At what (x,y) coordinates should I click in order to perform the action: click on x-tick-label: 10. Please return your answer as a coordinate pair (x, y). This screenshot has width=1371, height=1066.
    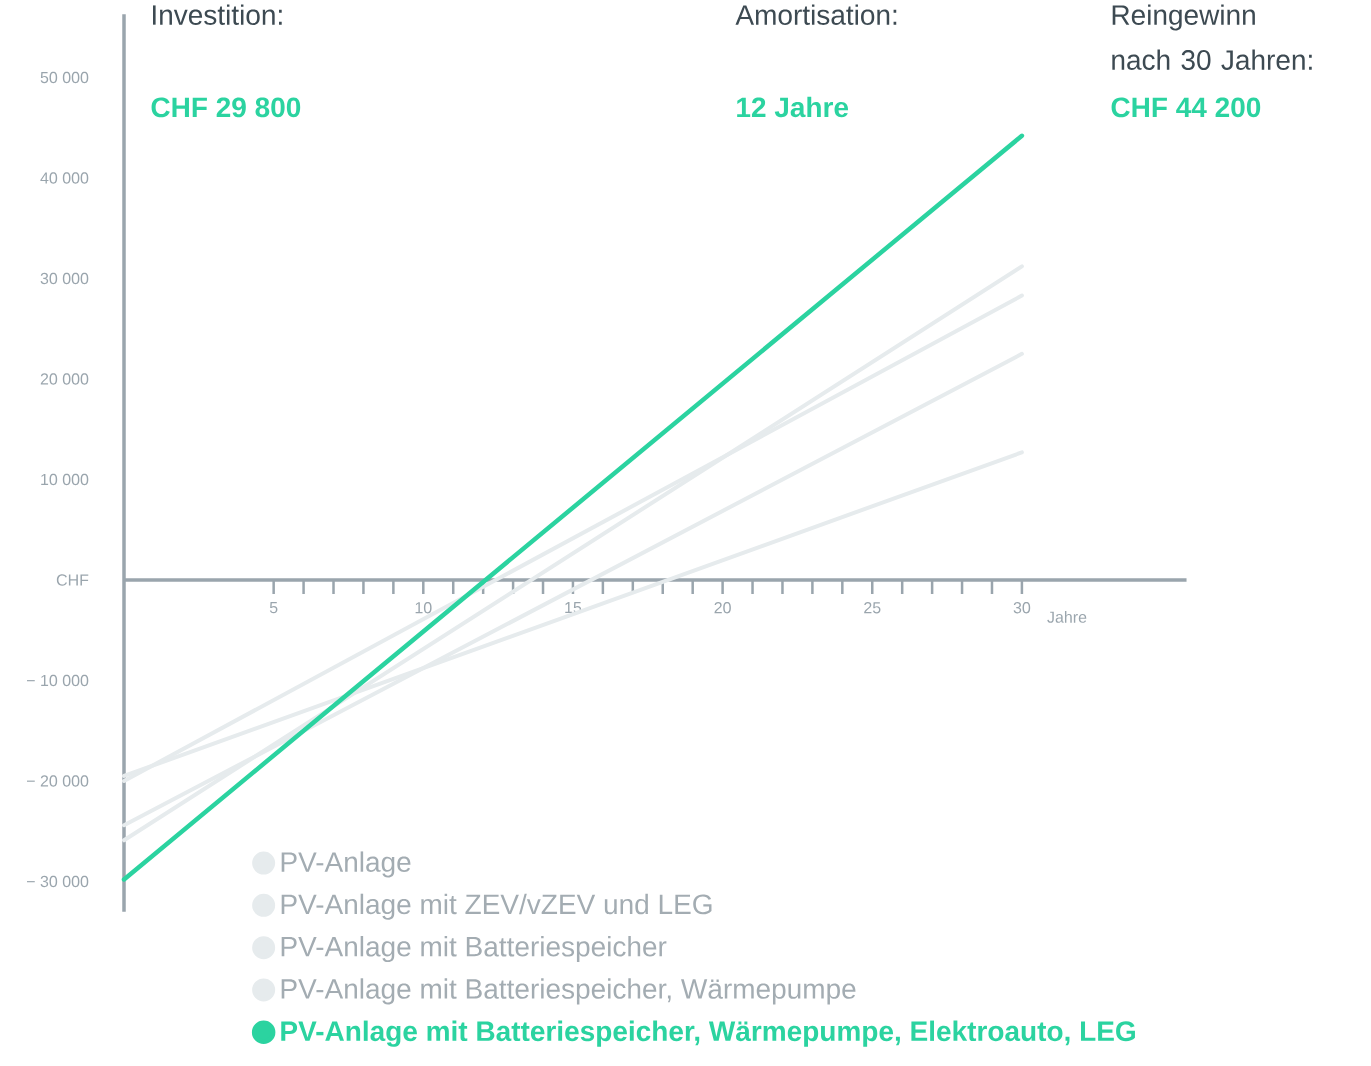
    Looking at the image, I should click on (423, 608).